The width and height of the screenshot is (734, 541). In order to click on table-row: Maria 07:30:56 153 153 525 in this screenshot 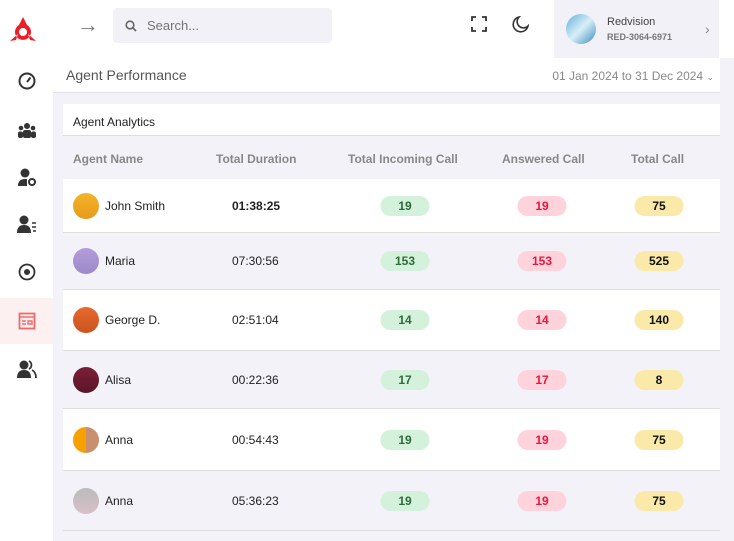, I will do `click(391, 261)`.